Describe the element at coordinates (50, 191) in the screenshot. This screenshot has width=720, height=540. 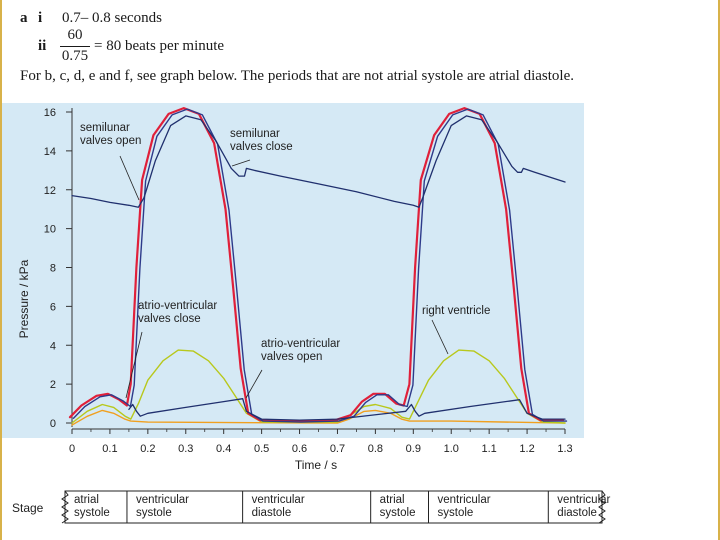
I see `y-tick-label: 12` at that location.